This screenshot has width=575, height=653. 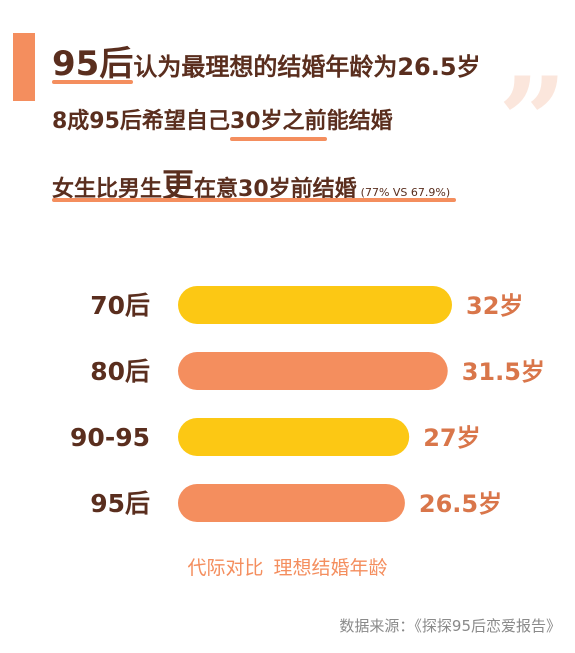 What do you see at coordinates (24, 67) in the screenshot?
I see `accent-bar` at bounding box center [24, 67].